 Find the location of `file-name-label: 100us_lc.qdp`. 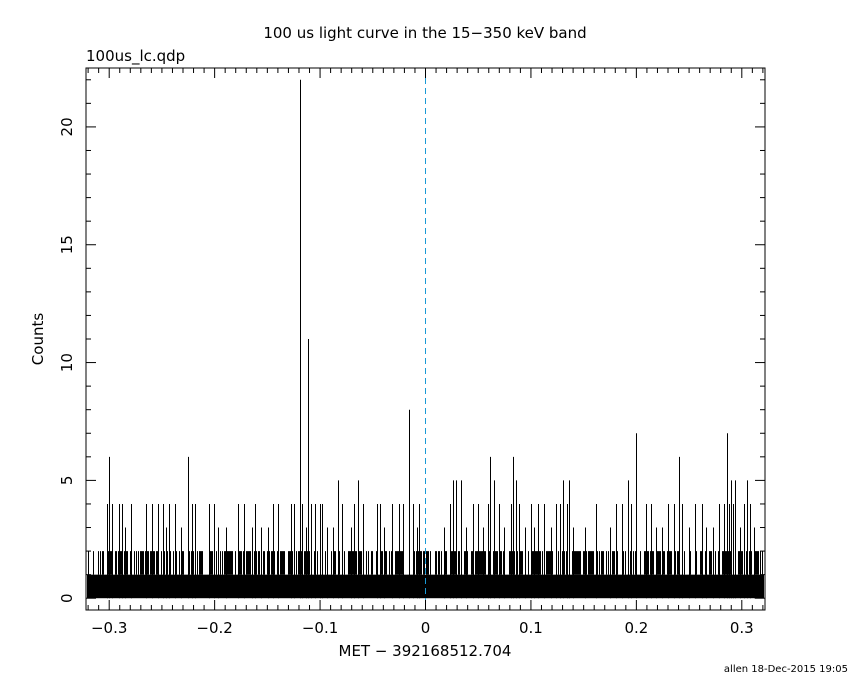

file-name-label: 100us_lc.qdp is located at coordinates (135, 56).